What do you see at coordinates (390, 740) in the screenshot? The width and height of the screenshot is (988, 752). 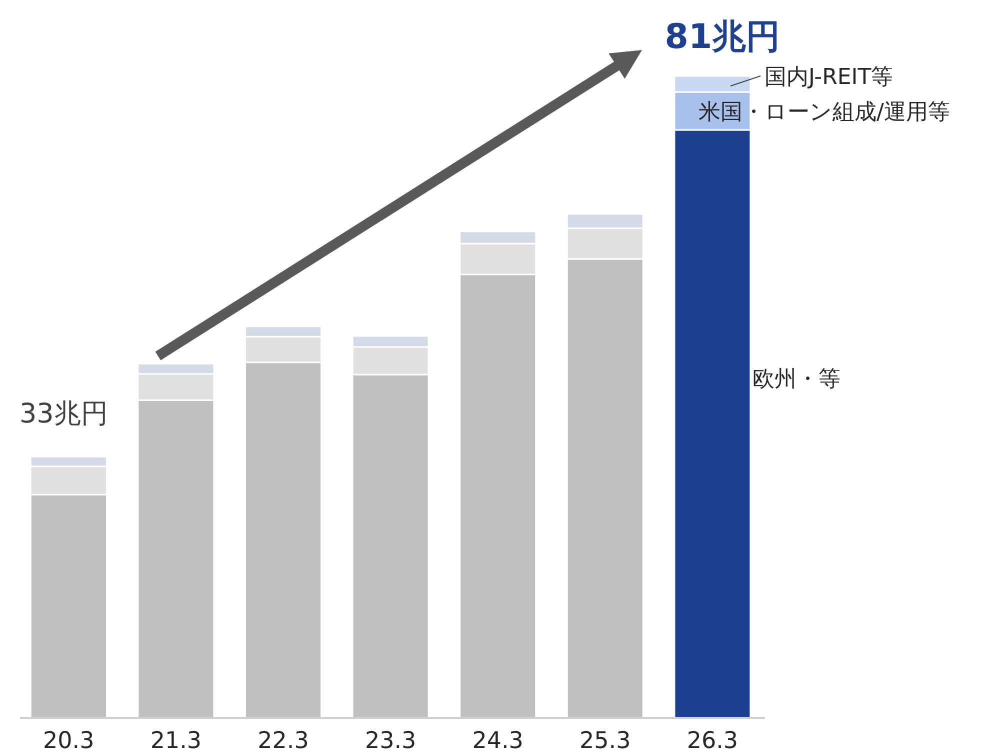 I see `x-tick-label: 23.3` at bounding box center [390, 740].